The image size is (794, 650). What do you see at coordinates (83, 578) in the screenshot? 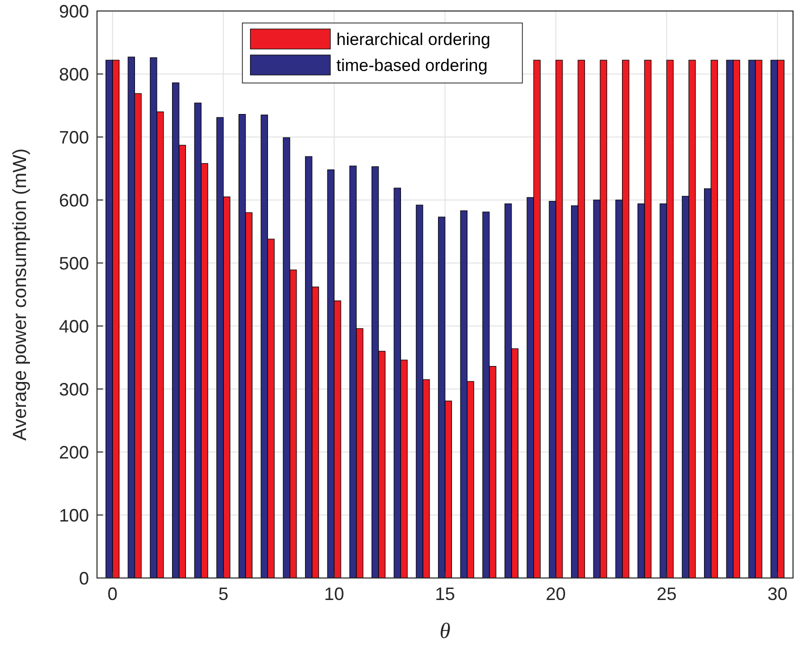
I see `y-tick-label: 0` at bounding box center [83, 578].